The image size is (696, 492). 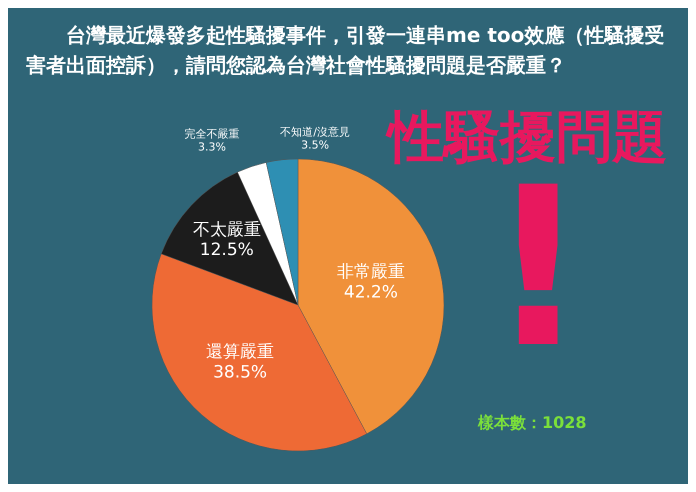 I want to click on slice-label: 還算嚴重, so click(x=240, y=352).